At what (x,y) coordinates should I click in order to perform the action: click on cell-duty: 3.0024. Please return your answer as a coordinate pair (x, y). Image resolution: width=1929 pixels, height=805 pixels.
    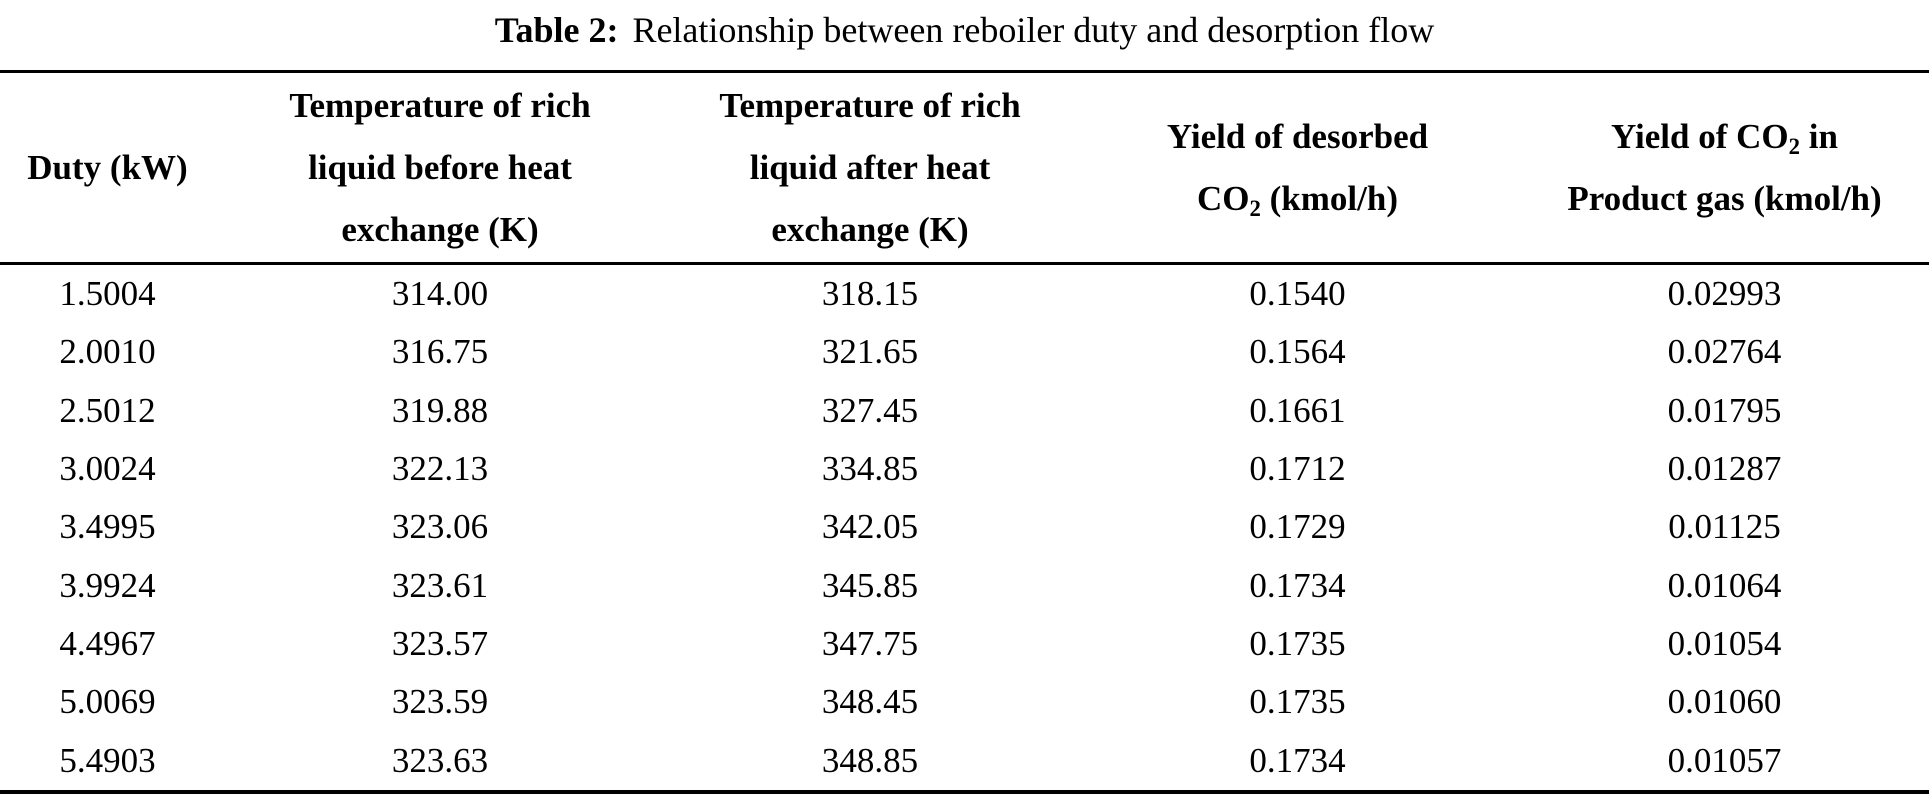
    Looking at the image, I should click on (107, 469).